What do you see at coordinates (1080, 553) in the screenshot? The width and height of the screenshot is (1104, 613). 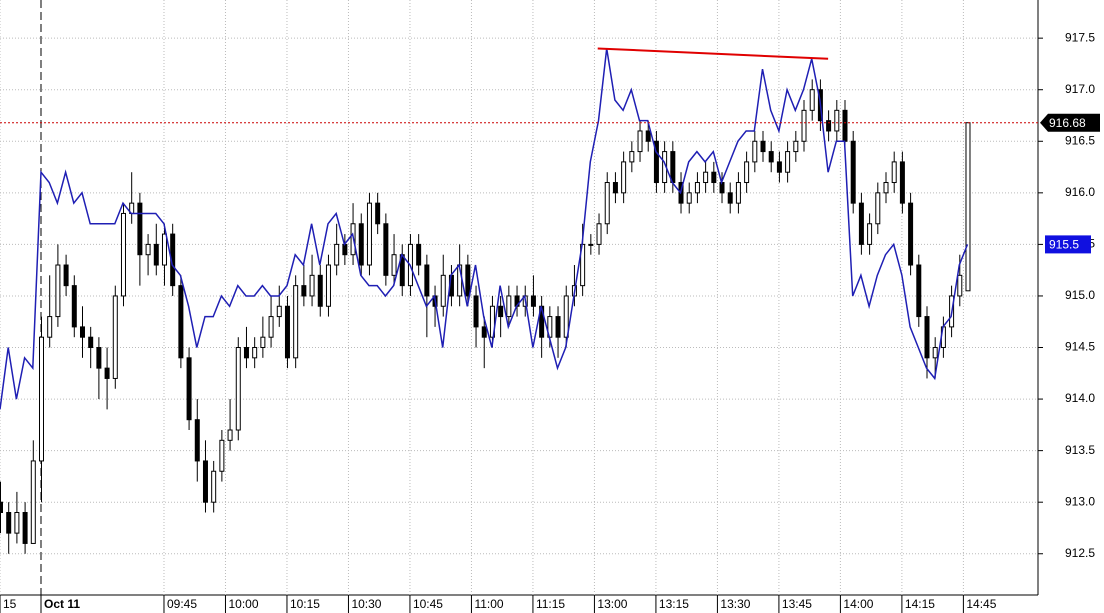 I see `y-tick-label: 912.5` at bounding box center [1080, 553].